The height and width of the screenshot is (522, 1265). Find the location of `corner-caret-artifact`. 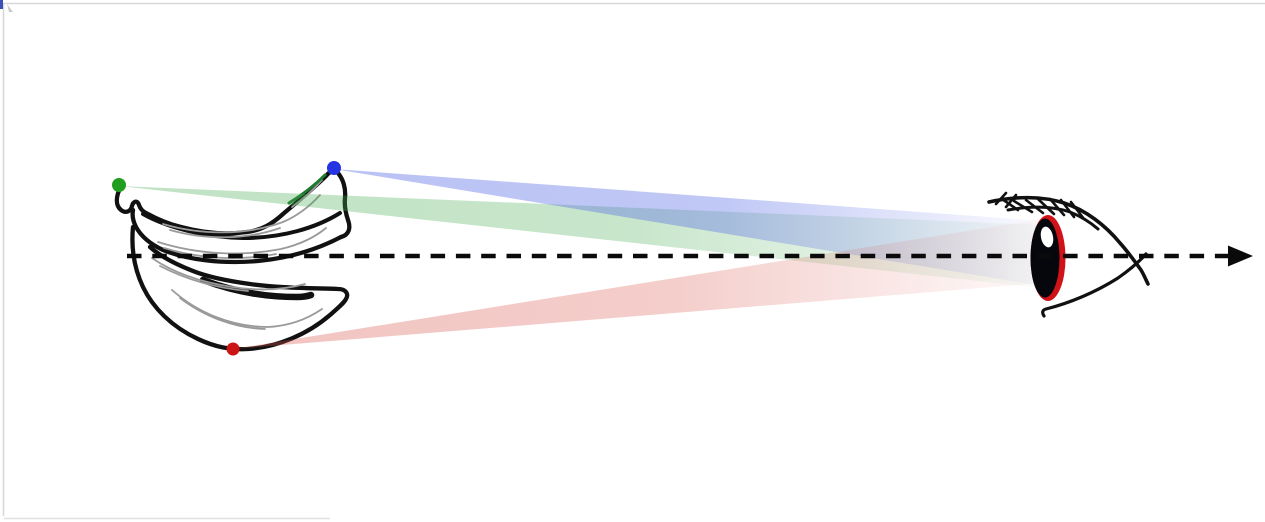

corner-caret-artifact is located at coordinates (1, 4).